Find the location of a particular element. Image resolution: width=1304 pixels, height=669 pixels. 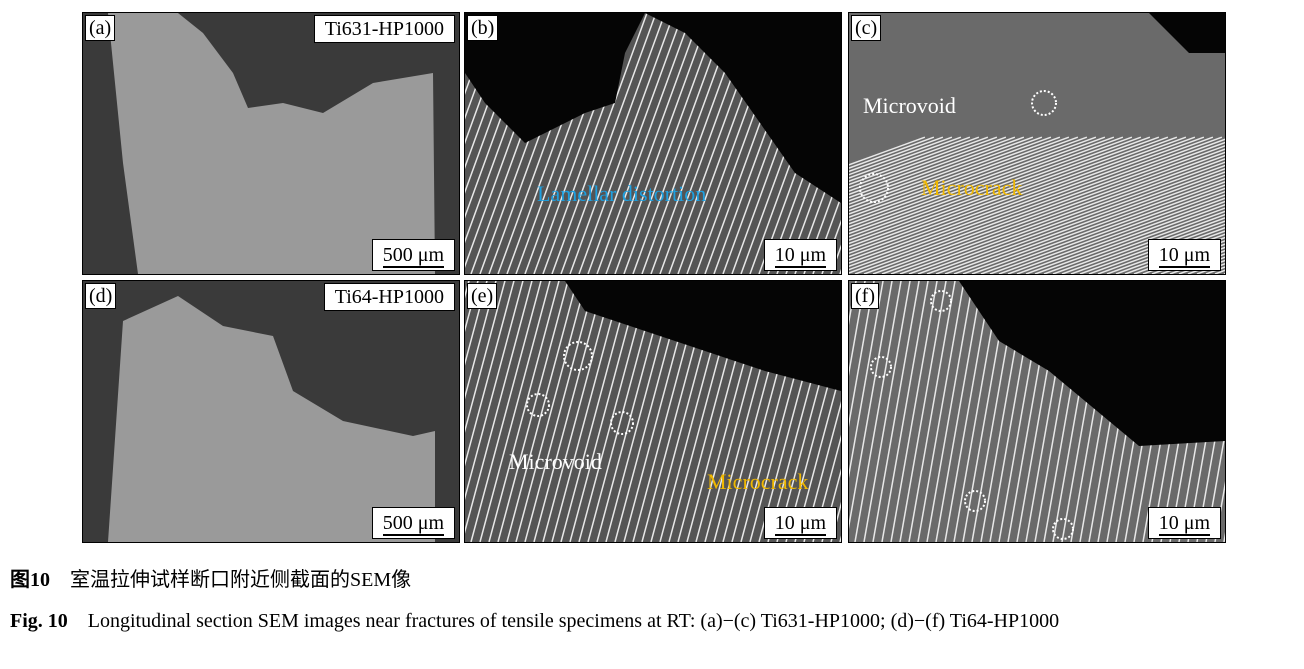

sem-panel-c: (c) Microvoid Microcrack 10 μm is located at coordinates (1037, 143).